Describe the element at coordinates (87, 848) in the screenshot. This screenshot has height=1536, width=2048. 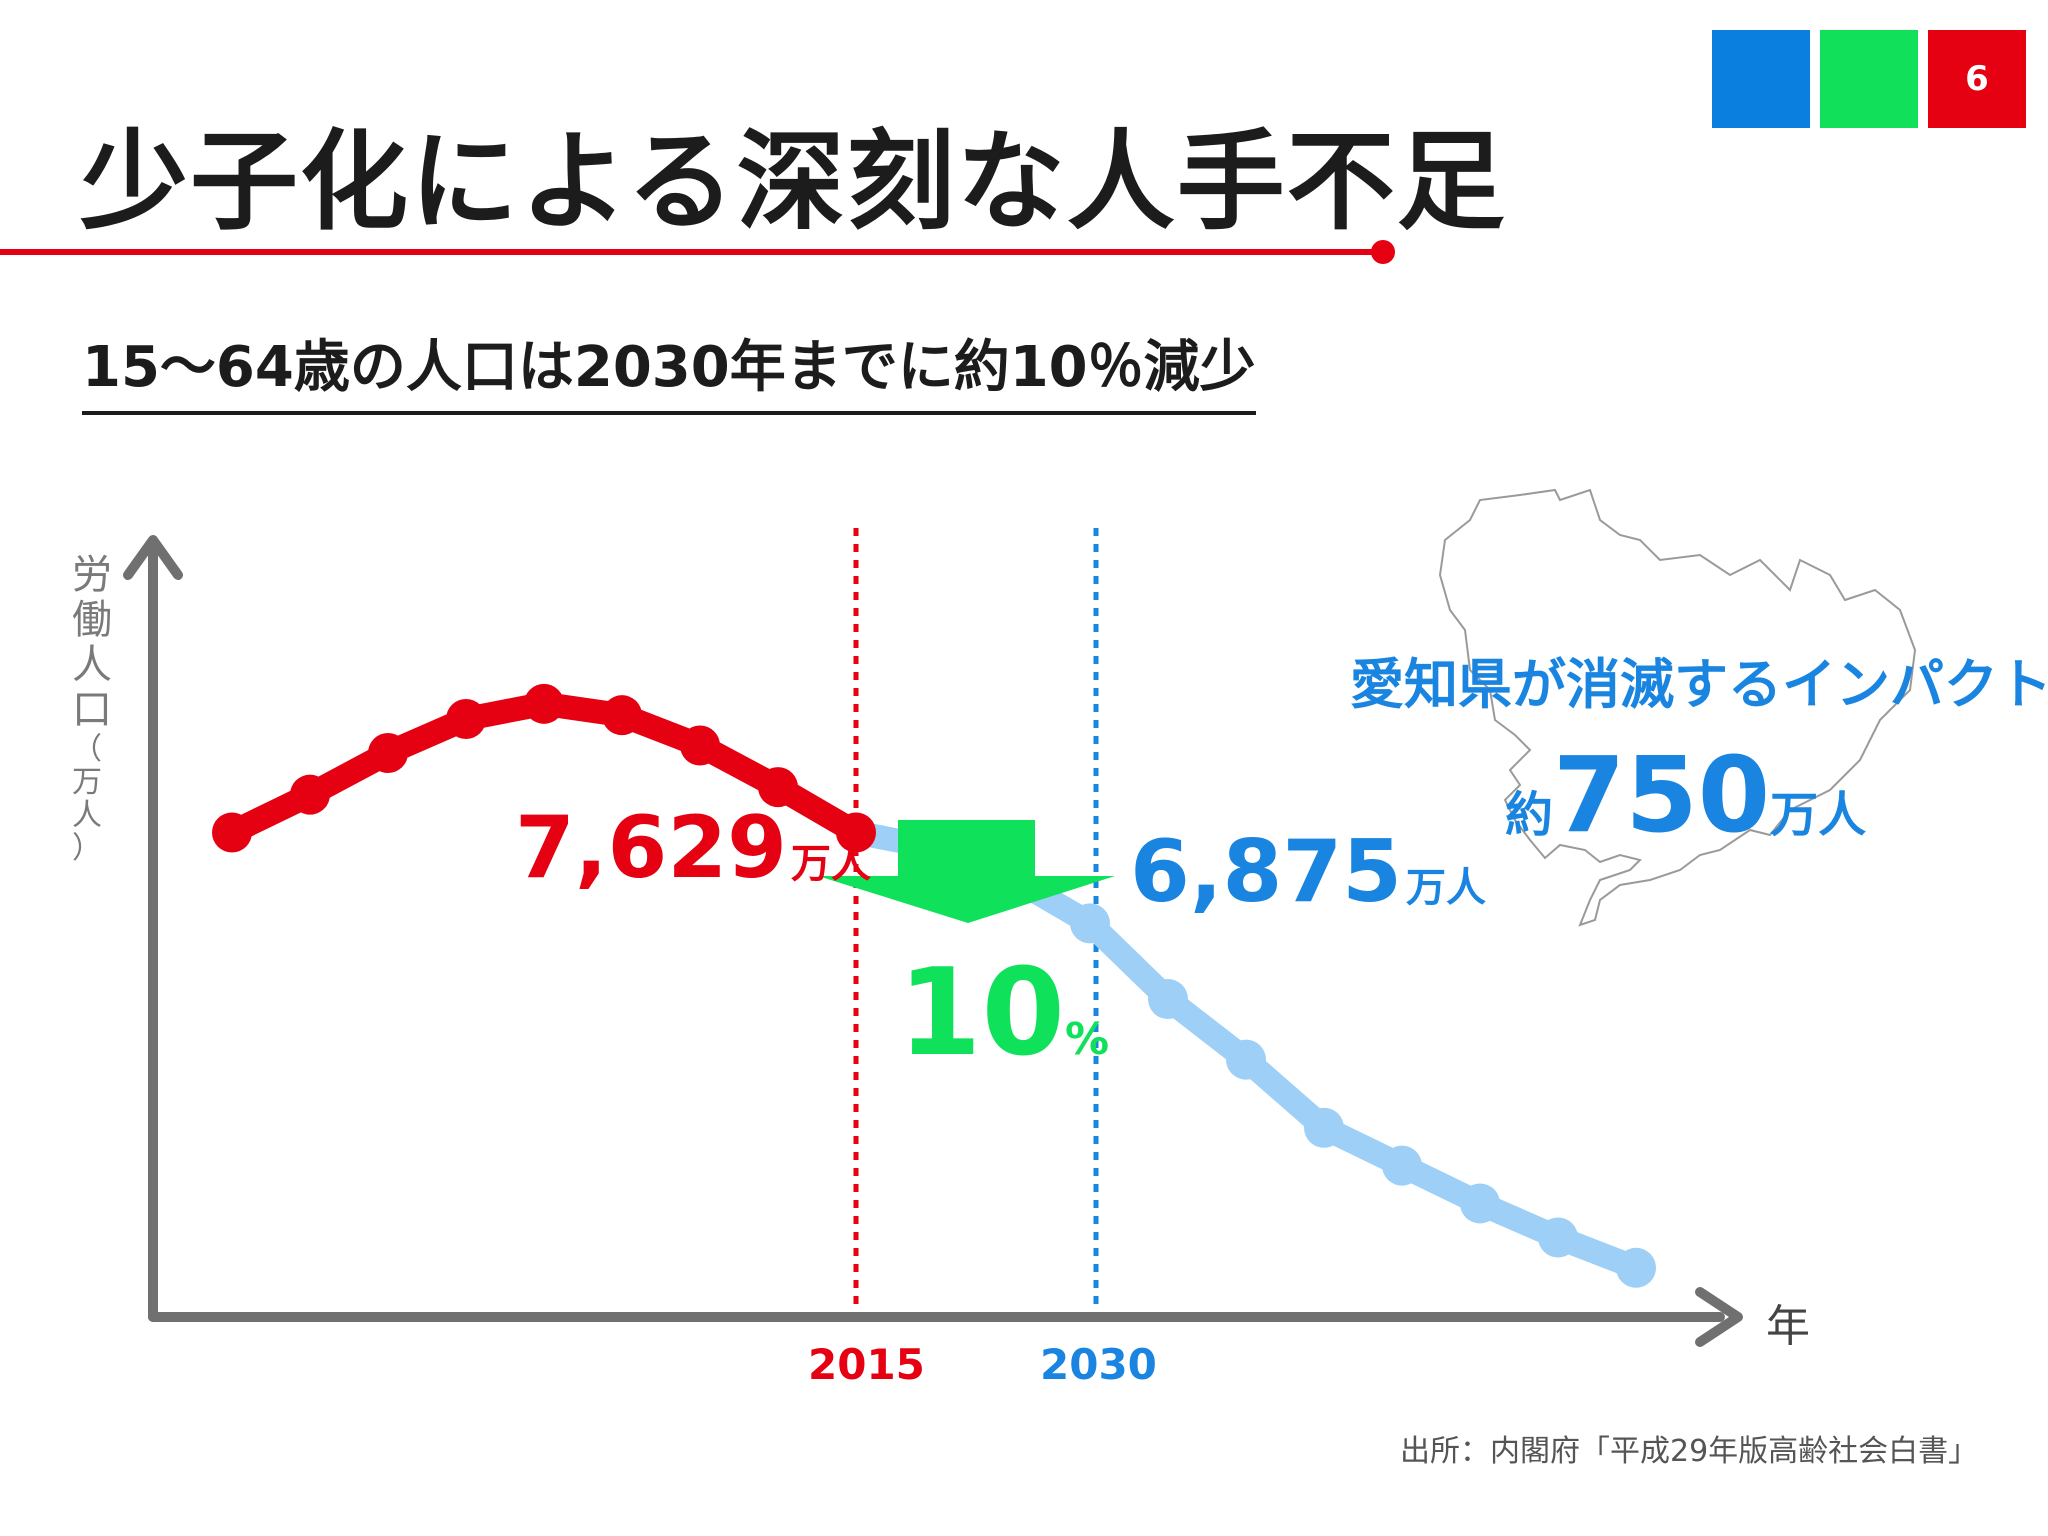
I see `y-axis-label-char: ）` at that location.